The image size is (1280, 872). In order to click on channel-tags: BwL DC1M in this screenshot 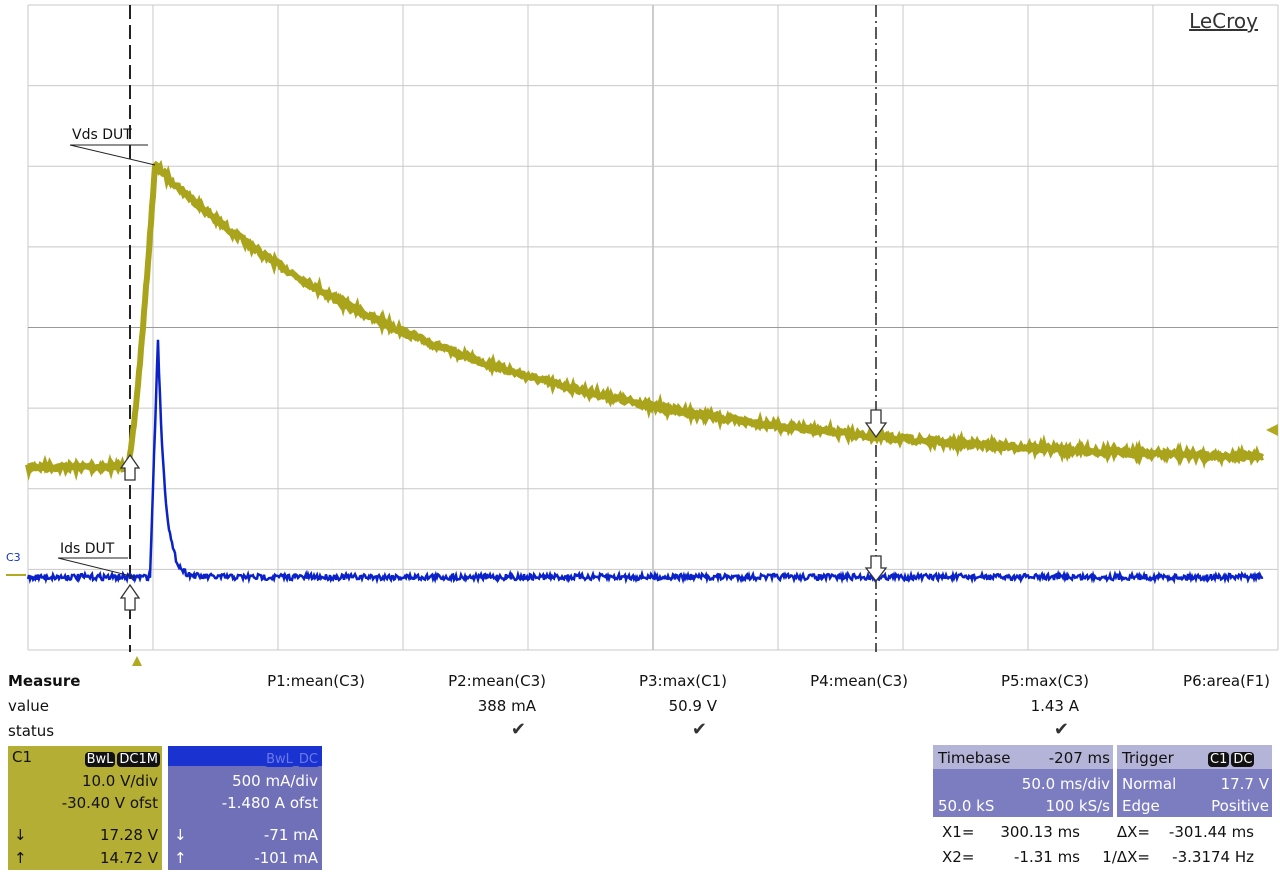, I will do `click(113, 758)`.